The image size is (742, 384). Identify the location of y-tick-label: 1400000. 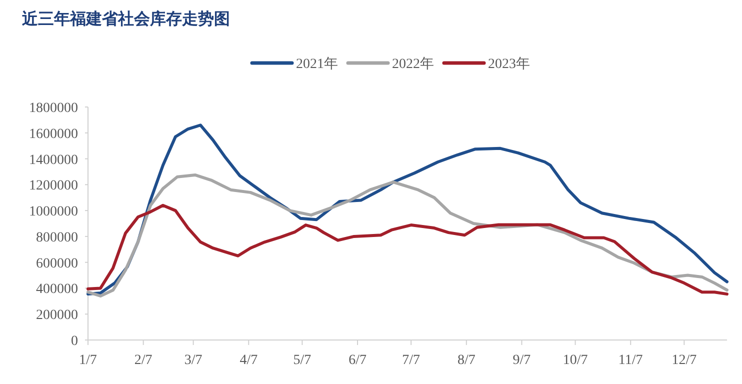
(53, 160).